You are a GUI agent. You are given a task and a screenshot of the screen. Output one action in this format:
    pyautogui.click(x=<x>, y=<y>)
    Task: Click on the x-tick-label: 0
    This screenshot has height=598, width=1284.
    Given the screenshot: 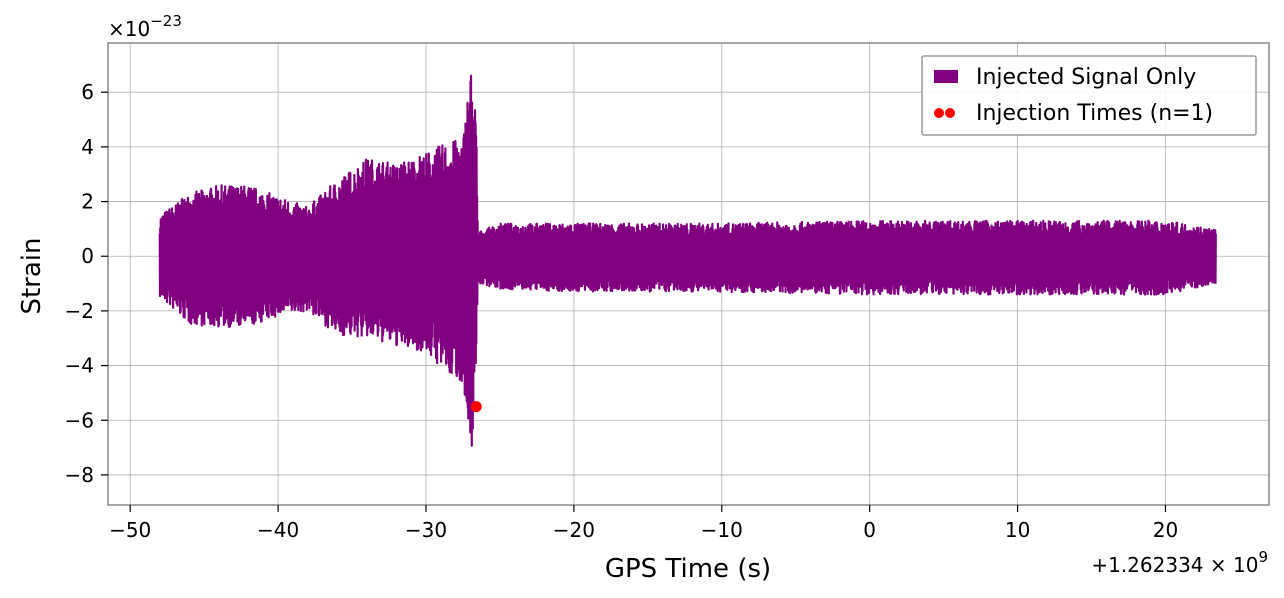 What is the action you would take?
    pyautogui.click(x=869, y=530)
    